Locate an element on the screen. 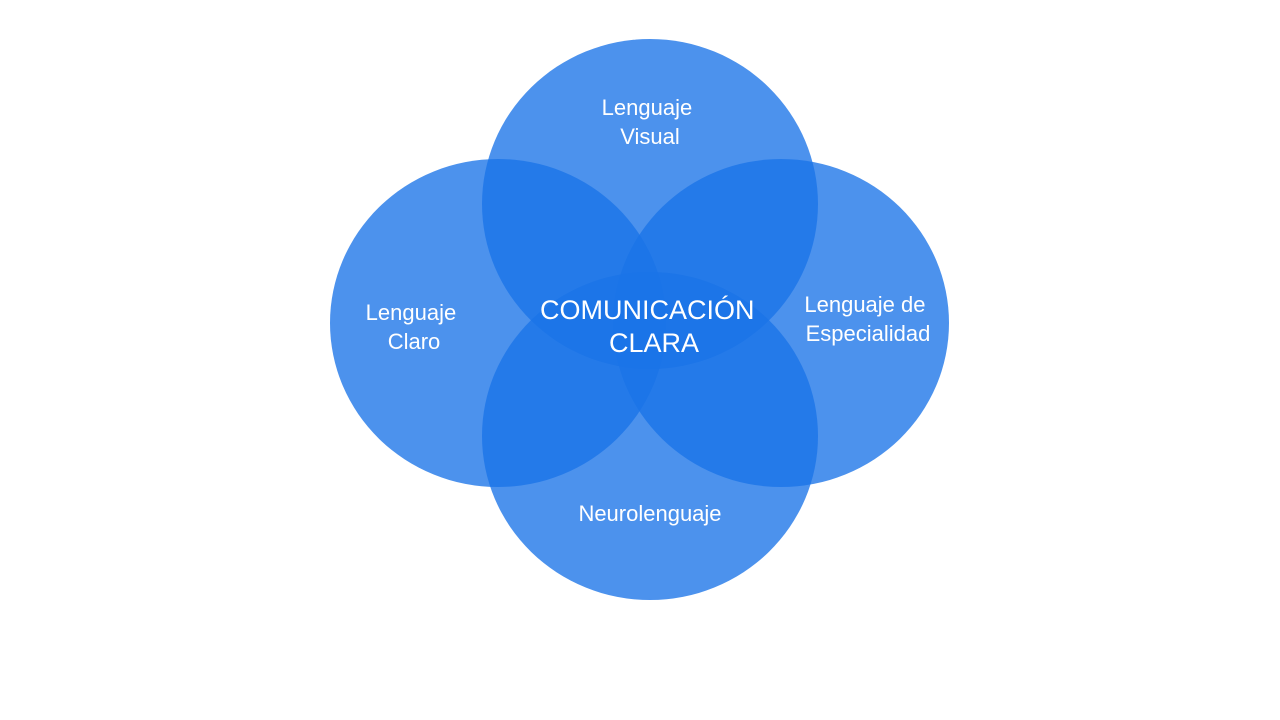  label-lenguaje-de-especialidad: Lenguaje de Especialidad is located at coordinates (867, 319).